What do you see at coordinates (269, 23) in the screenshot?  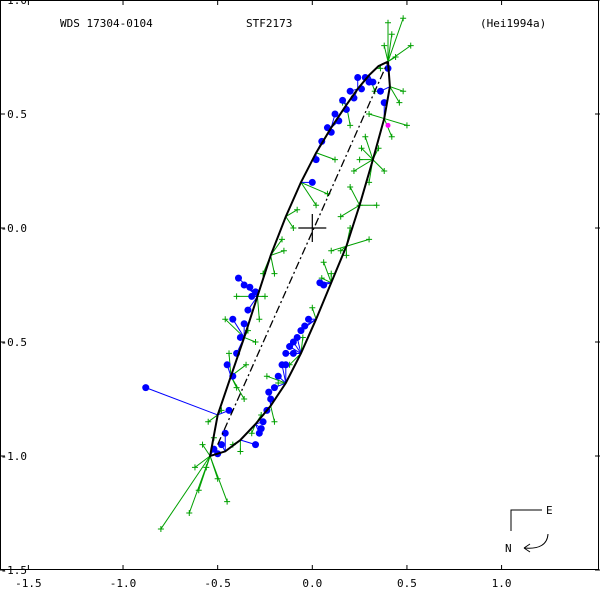 I see `header-center-label: STF2173` at bounding box center [269, 23].